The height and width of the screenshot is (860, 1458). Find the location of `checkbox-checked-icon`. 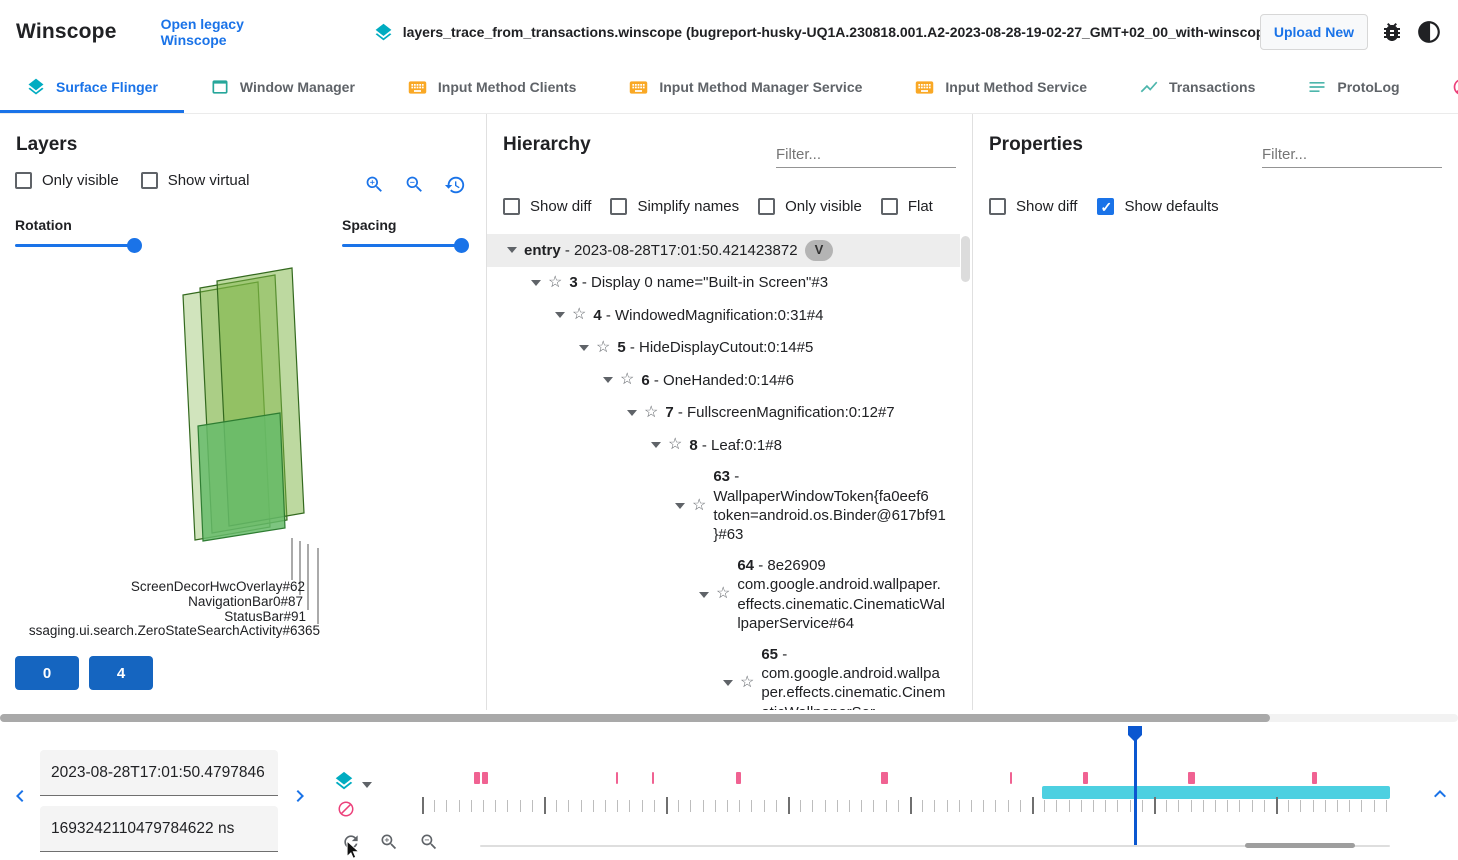

checkbox-checked-icon is located at coordinates (1106, 207).